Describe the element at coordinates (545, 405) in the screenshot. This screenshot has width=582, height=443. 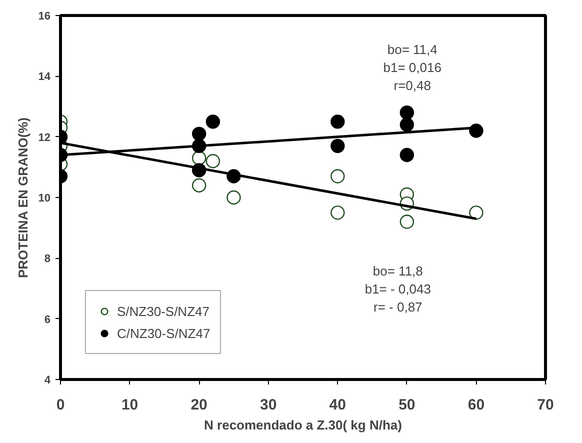
I see `x-tick-label: 70` at that location.